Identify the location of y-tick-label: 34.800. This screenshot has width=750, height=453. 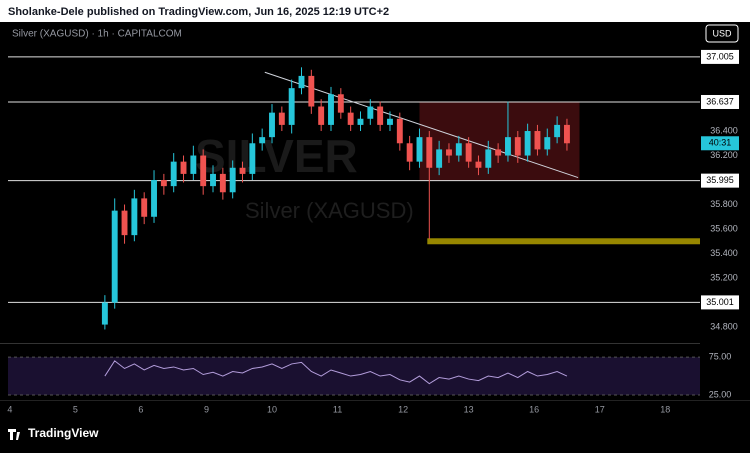
(724, 326).